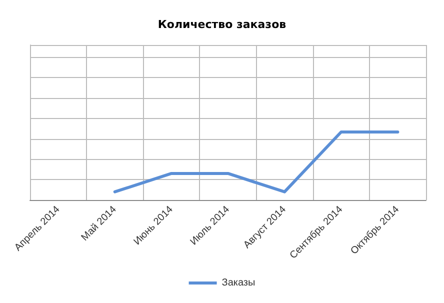 This screenshot has width=444, height=303. Describe the element at coordinates (222, 24) in the screenshot. I see `chart-title: Количество заказов` at that location.